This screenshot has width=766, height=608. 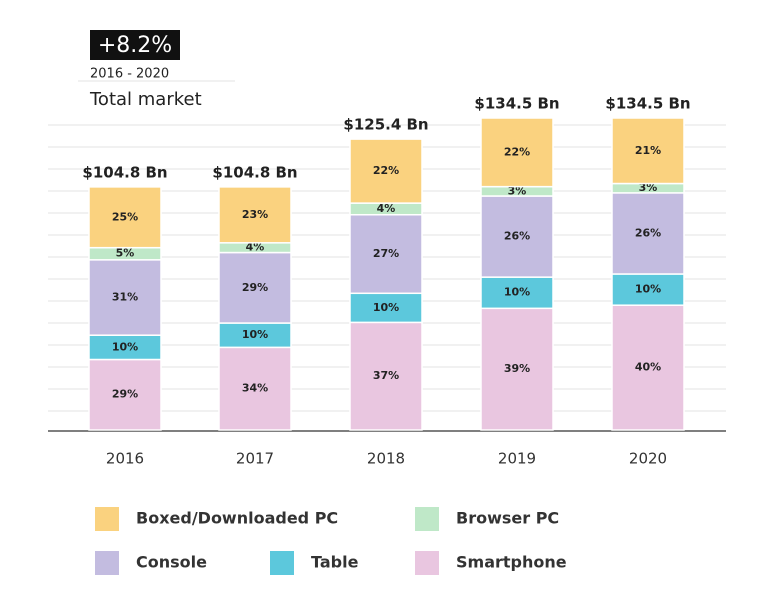 I want to click on legend-label: Console, so click(x=171, y=562).